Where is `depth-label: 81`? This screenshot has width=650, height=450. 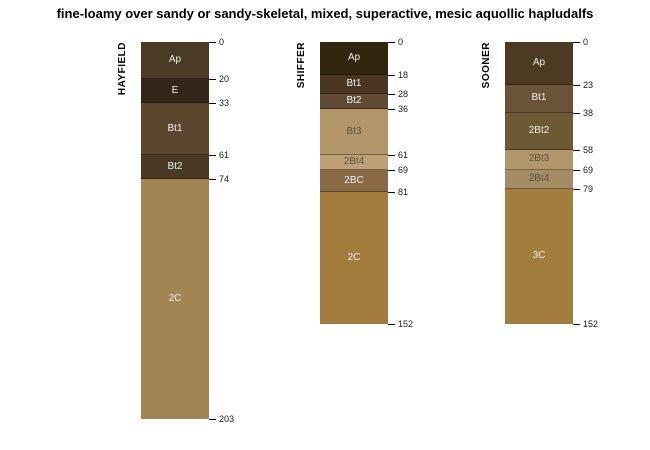 depth-label: 81 is located at coordinates (403, 192).